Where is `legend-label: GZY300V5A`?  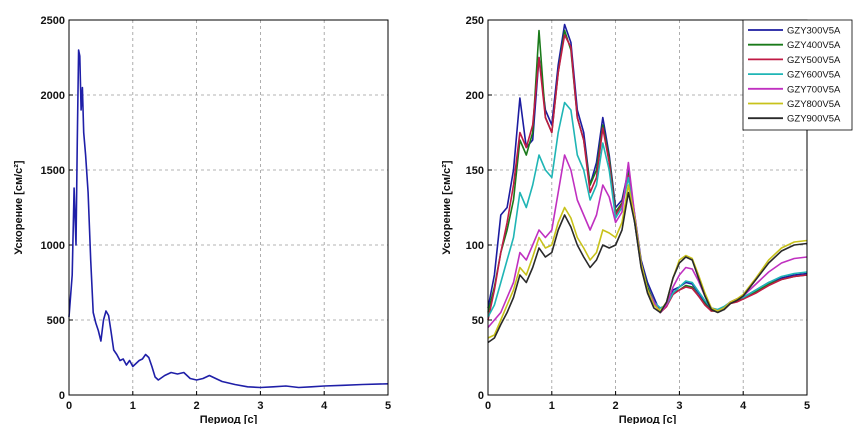
legend-label: GZY300V5A is located at coordinates (814, 31).